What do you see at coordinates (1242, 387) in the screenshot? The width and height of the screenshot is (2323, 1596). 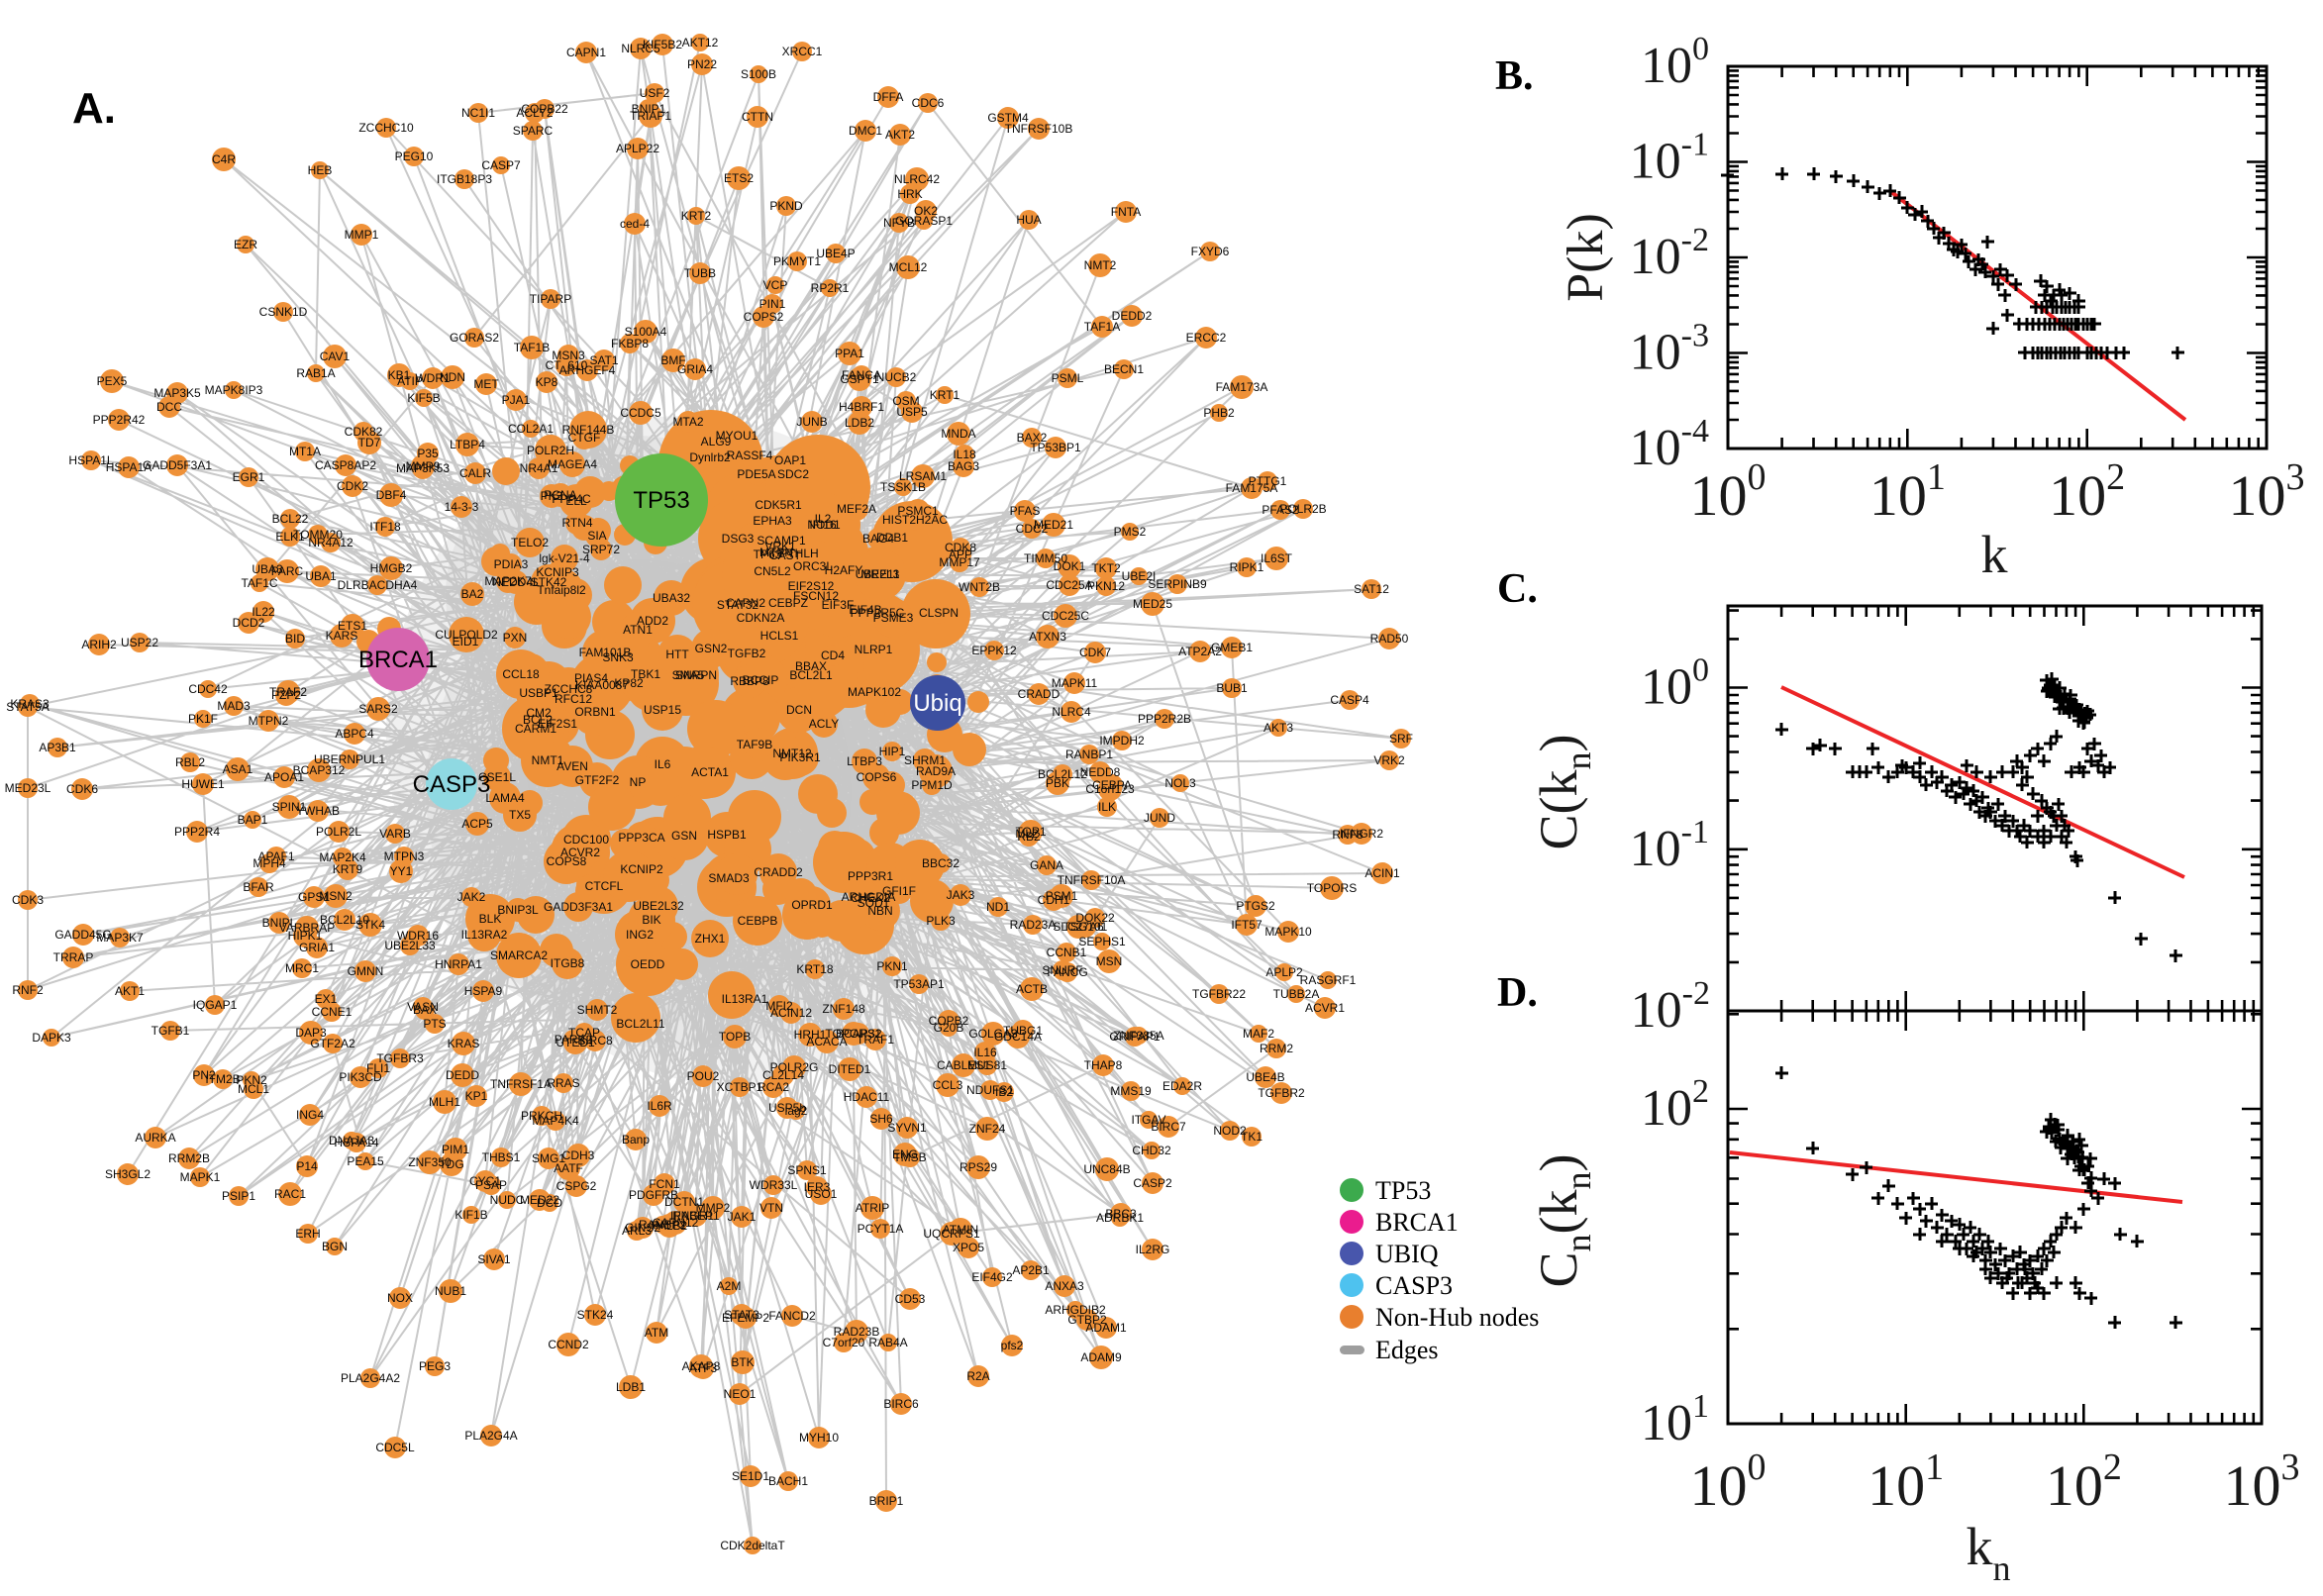 I see `svg-text: FAM173A` at bounding box center [1242, 387].